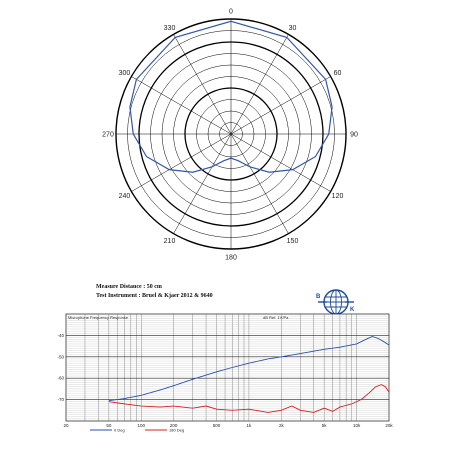  Describe the element at coordinates (129, 287) in the screenshot. I see `measure-distance-text: Measure Distance : 50 cm` at that location.